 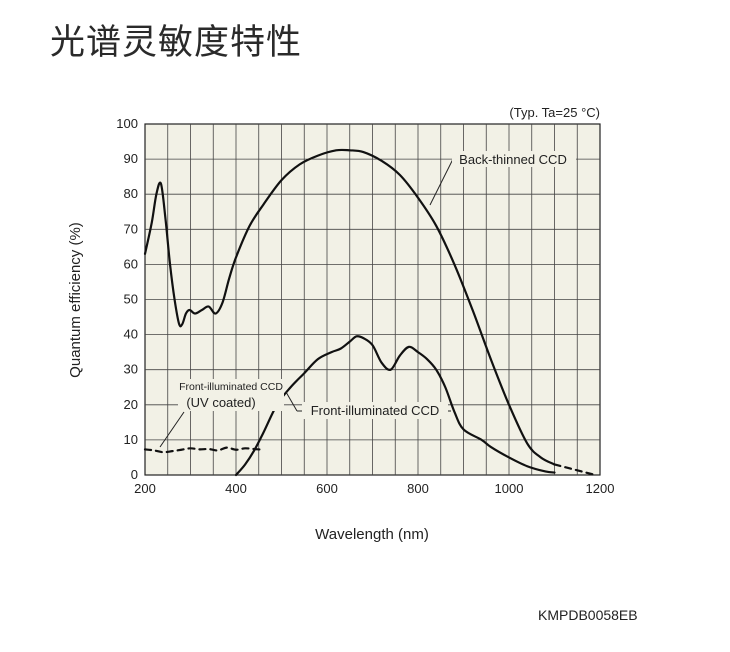 I want to click on uv-coated-label-line2: (UV coated), so click(x=220, y=402).